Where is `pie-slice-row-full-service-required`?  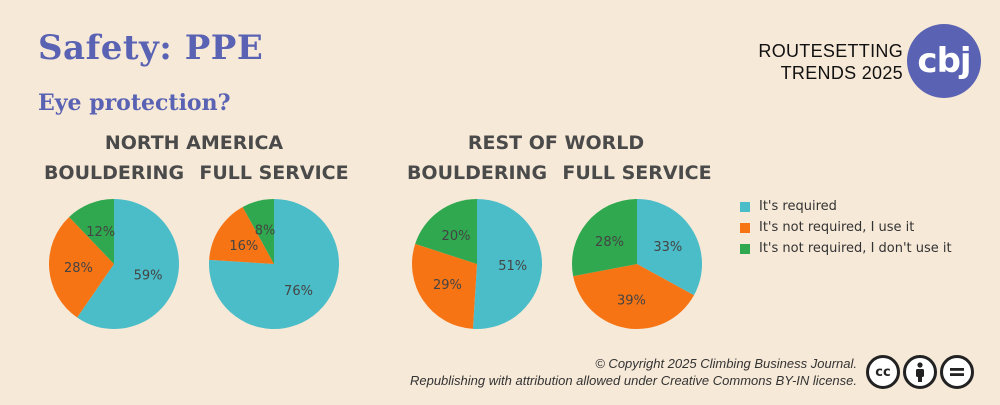 pie-slice-row-full-service-required is located at coordinates (669, 247).